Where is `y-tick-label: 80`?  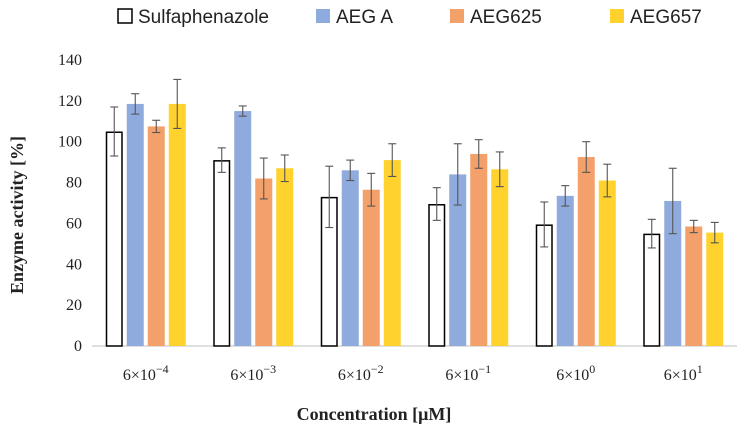
y-tick-label: 80 is located at coordinates (74, 183).